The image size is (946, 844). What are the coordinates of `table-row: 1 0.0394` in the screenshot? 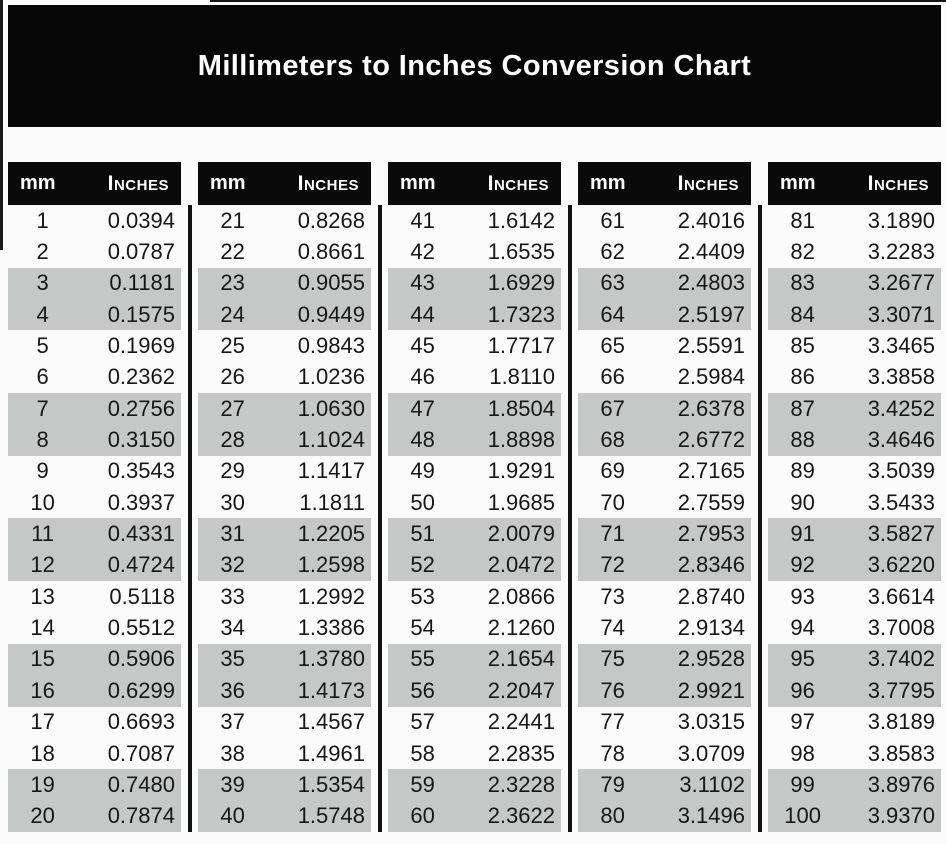 It's located at (94, 220).